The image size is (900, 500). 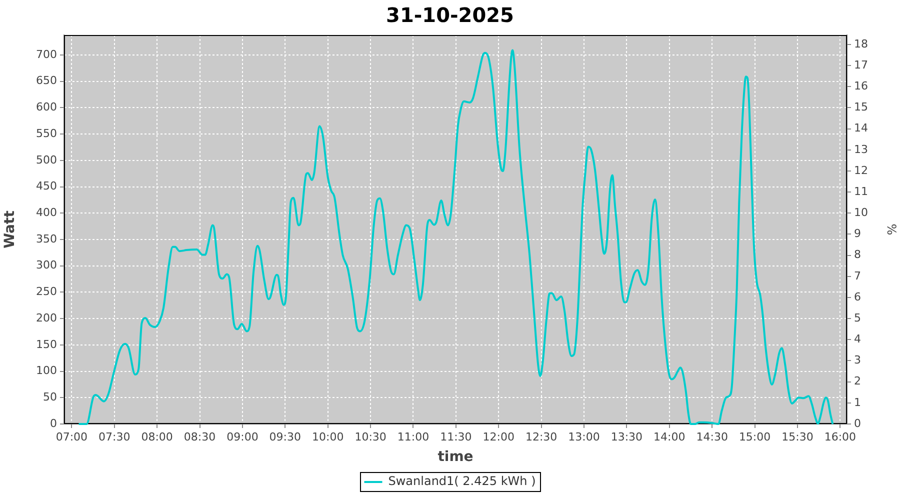 I want to click on chart-title: 31-10-2025, so click(x=450, y=15).